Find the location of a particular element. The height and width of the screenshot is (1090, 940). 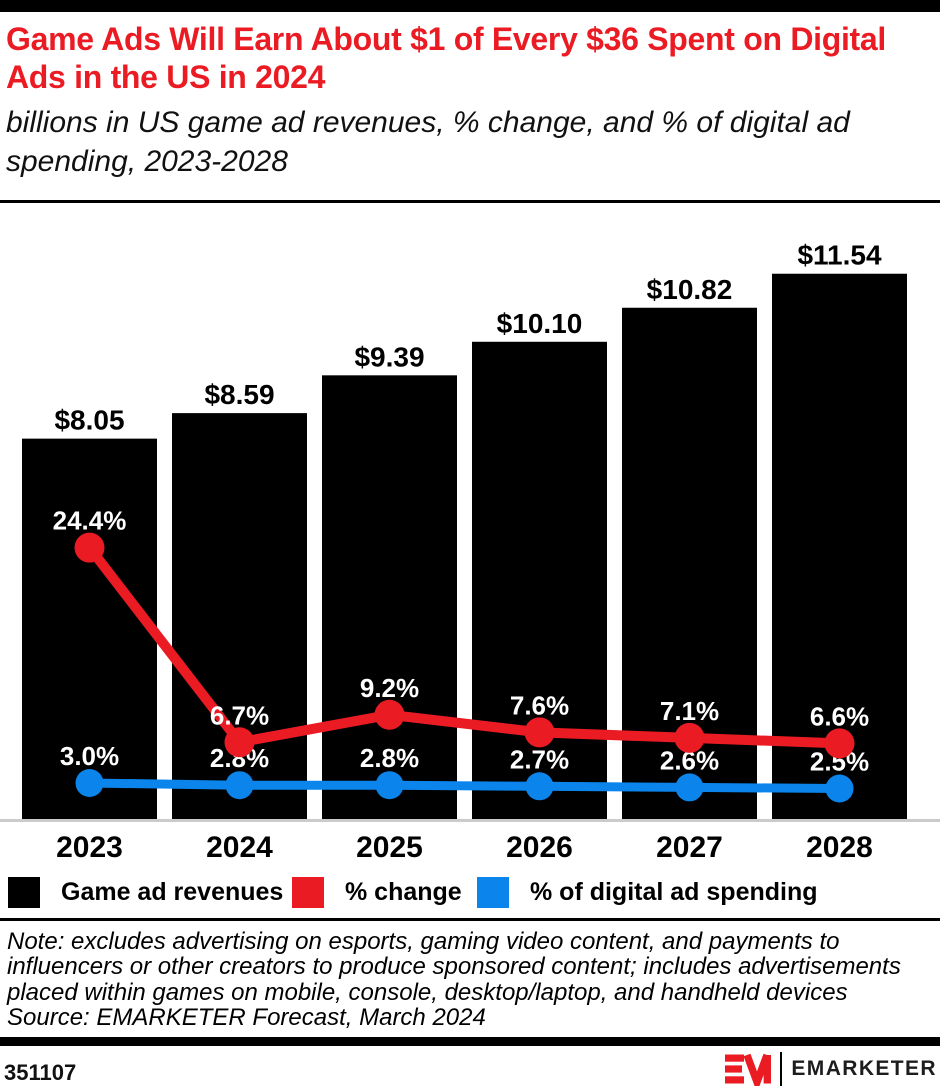

footer-black-bar is located at coordinates (470, 1041).